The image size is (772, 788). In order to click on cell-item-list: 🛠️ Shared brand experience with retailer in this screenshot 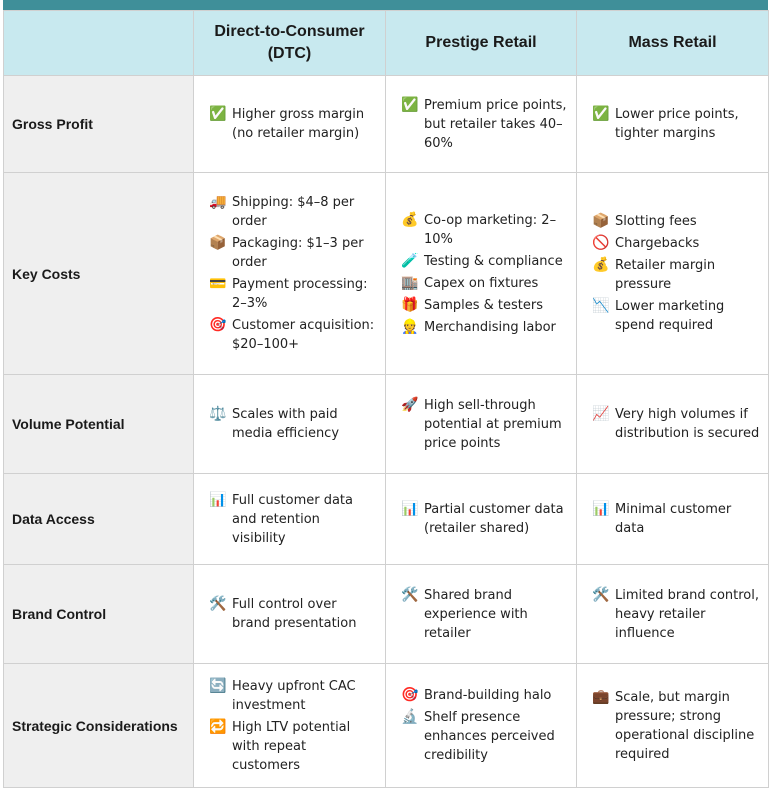, I will do `click(484, 614)`.